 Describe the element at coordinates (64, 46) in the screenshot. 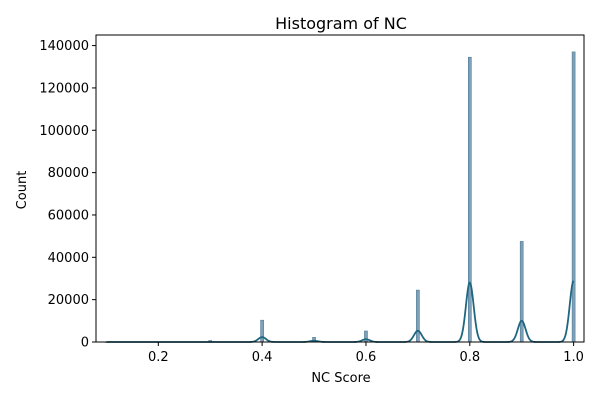

I see `y-tick-label-7: 140000` at that location.